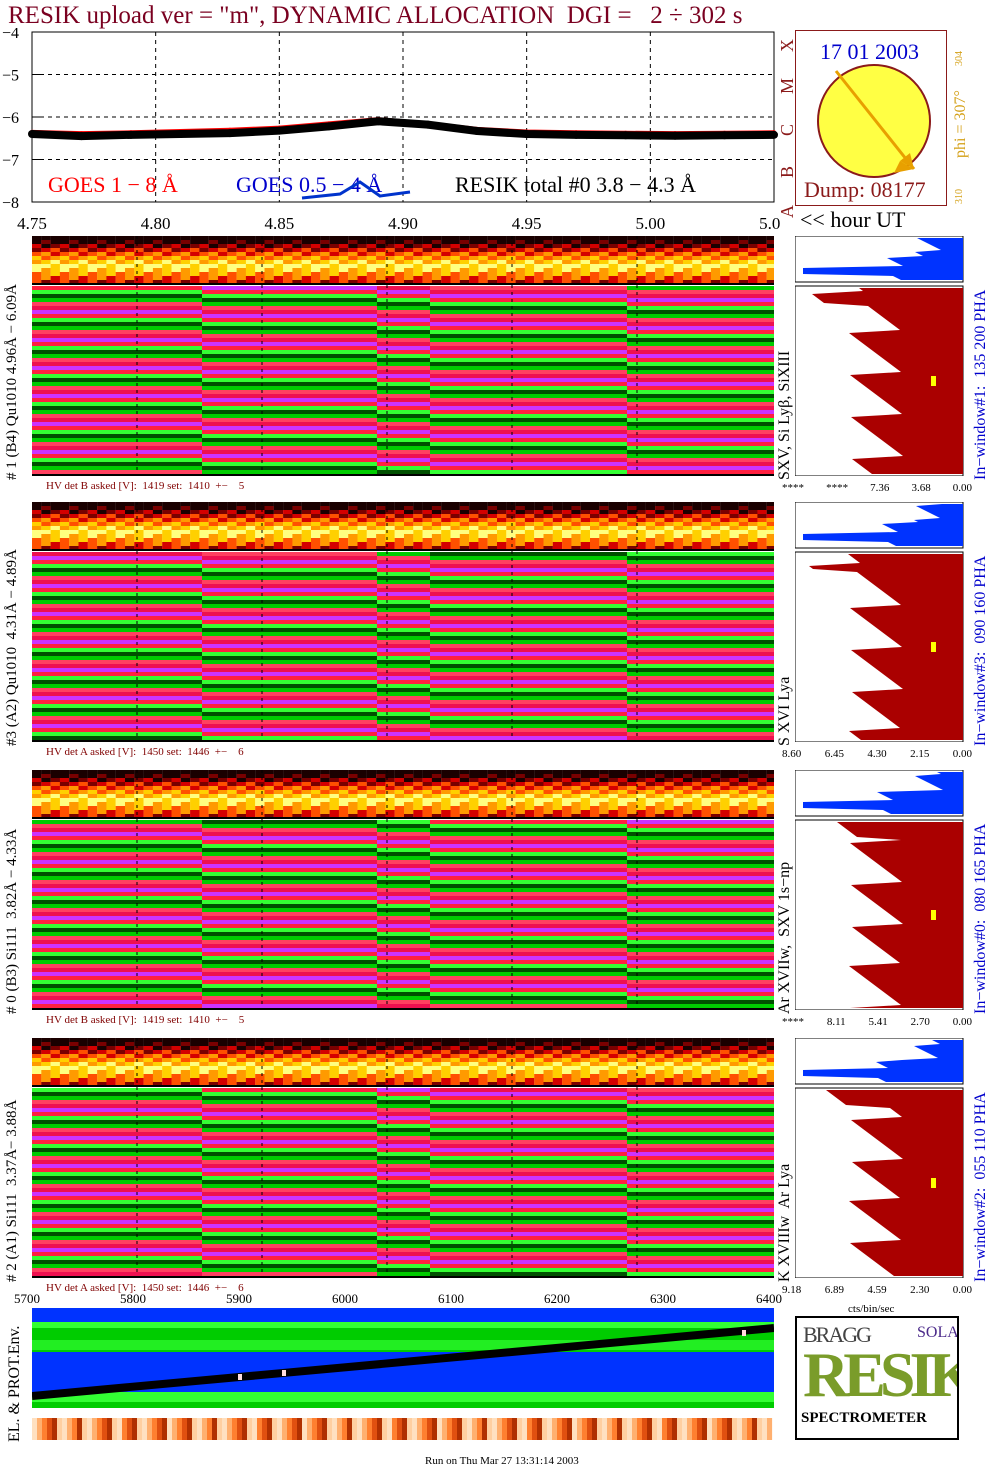 This screenshot has height=1476, width=1004. Describe the element at coordinates (663, 1298) in the screenshot. I see `env-x-tick: 6300` at that location.